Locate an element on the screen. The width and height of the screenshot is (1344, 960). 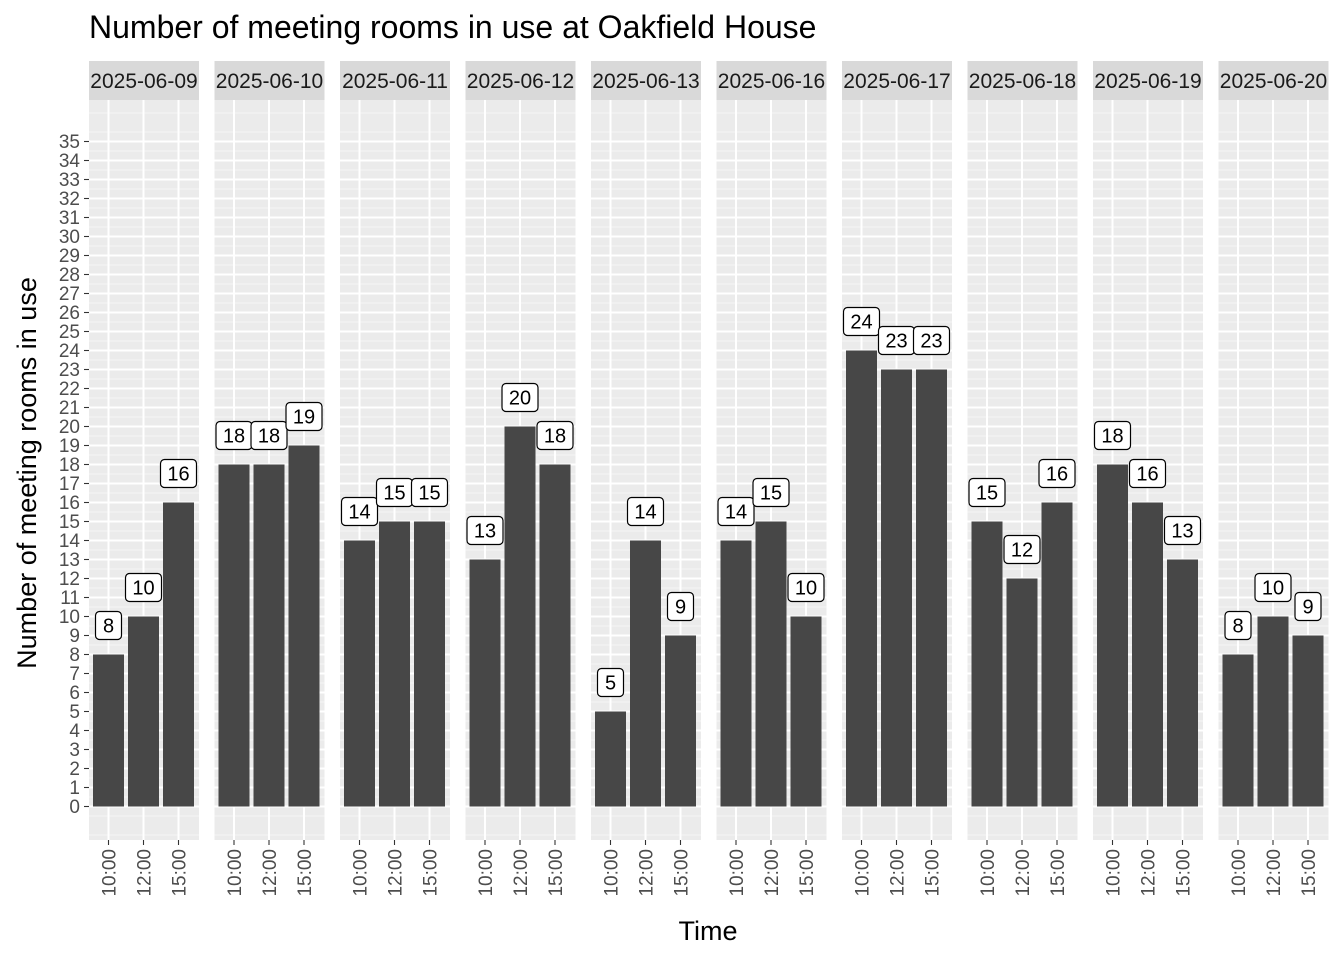
y-tick-label: 8 is located at coordinates (74, 655).